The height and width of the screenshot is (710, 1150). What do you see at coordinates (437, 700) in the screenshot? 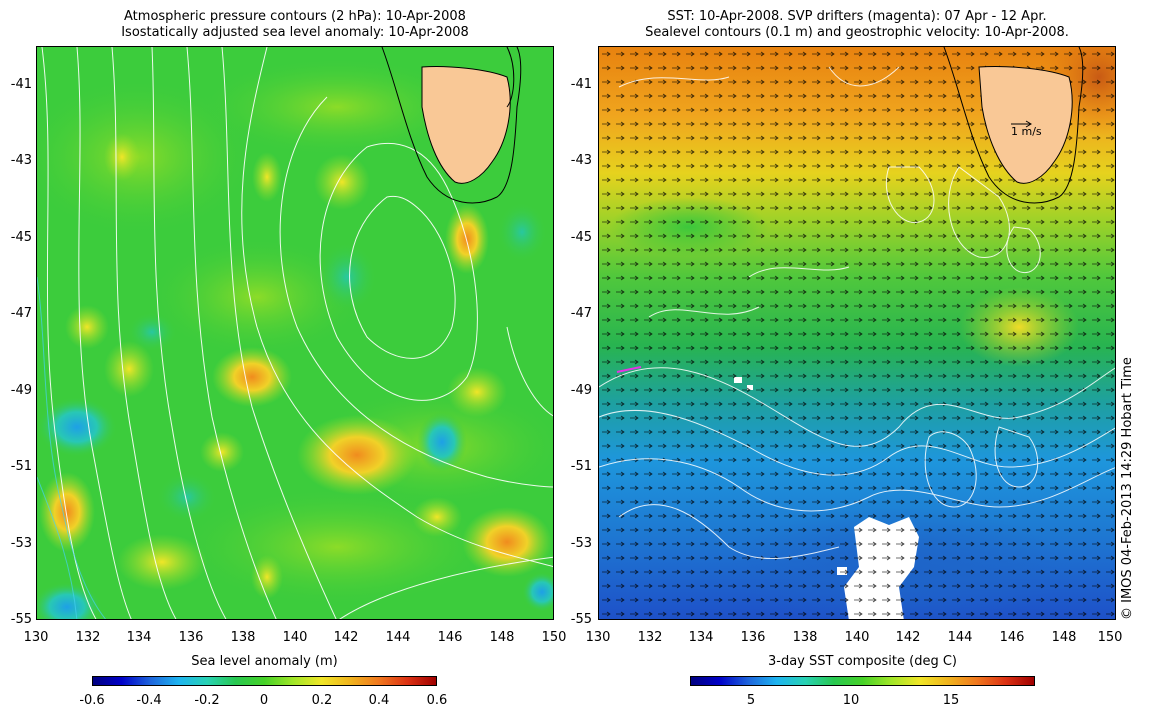
I see `colorbar-tick-label: 0.6` at bounding box center [437, 700].